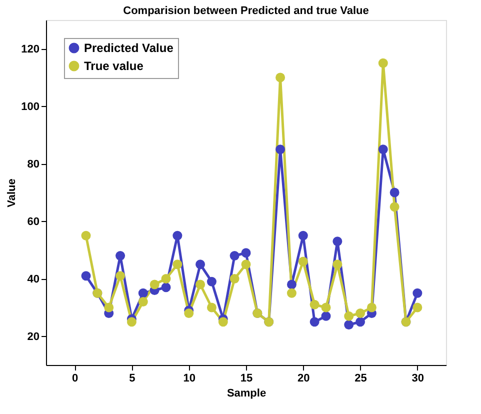  What do you see at coordinates (129, 48) in the screenshot?
I see `legend-label: Predicted Value` at bounding box center [129, 48].